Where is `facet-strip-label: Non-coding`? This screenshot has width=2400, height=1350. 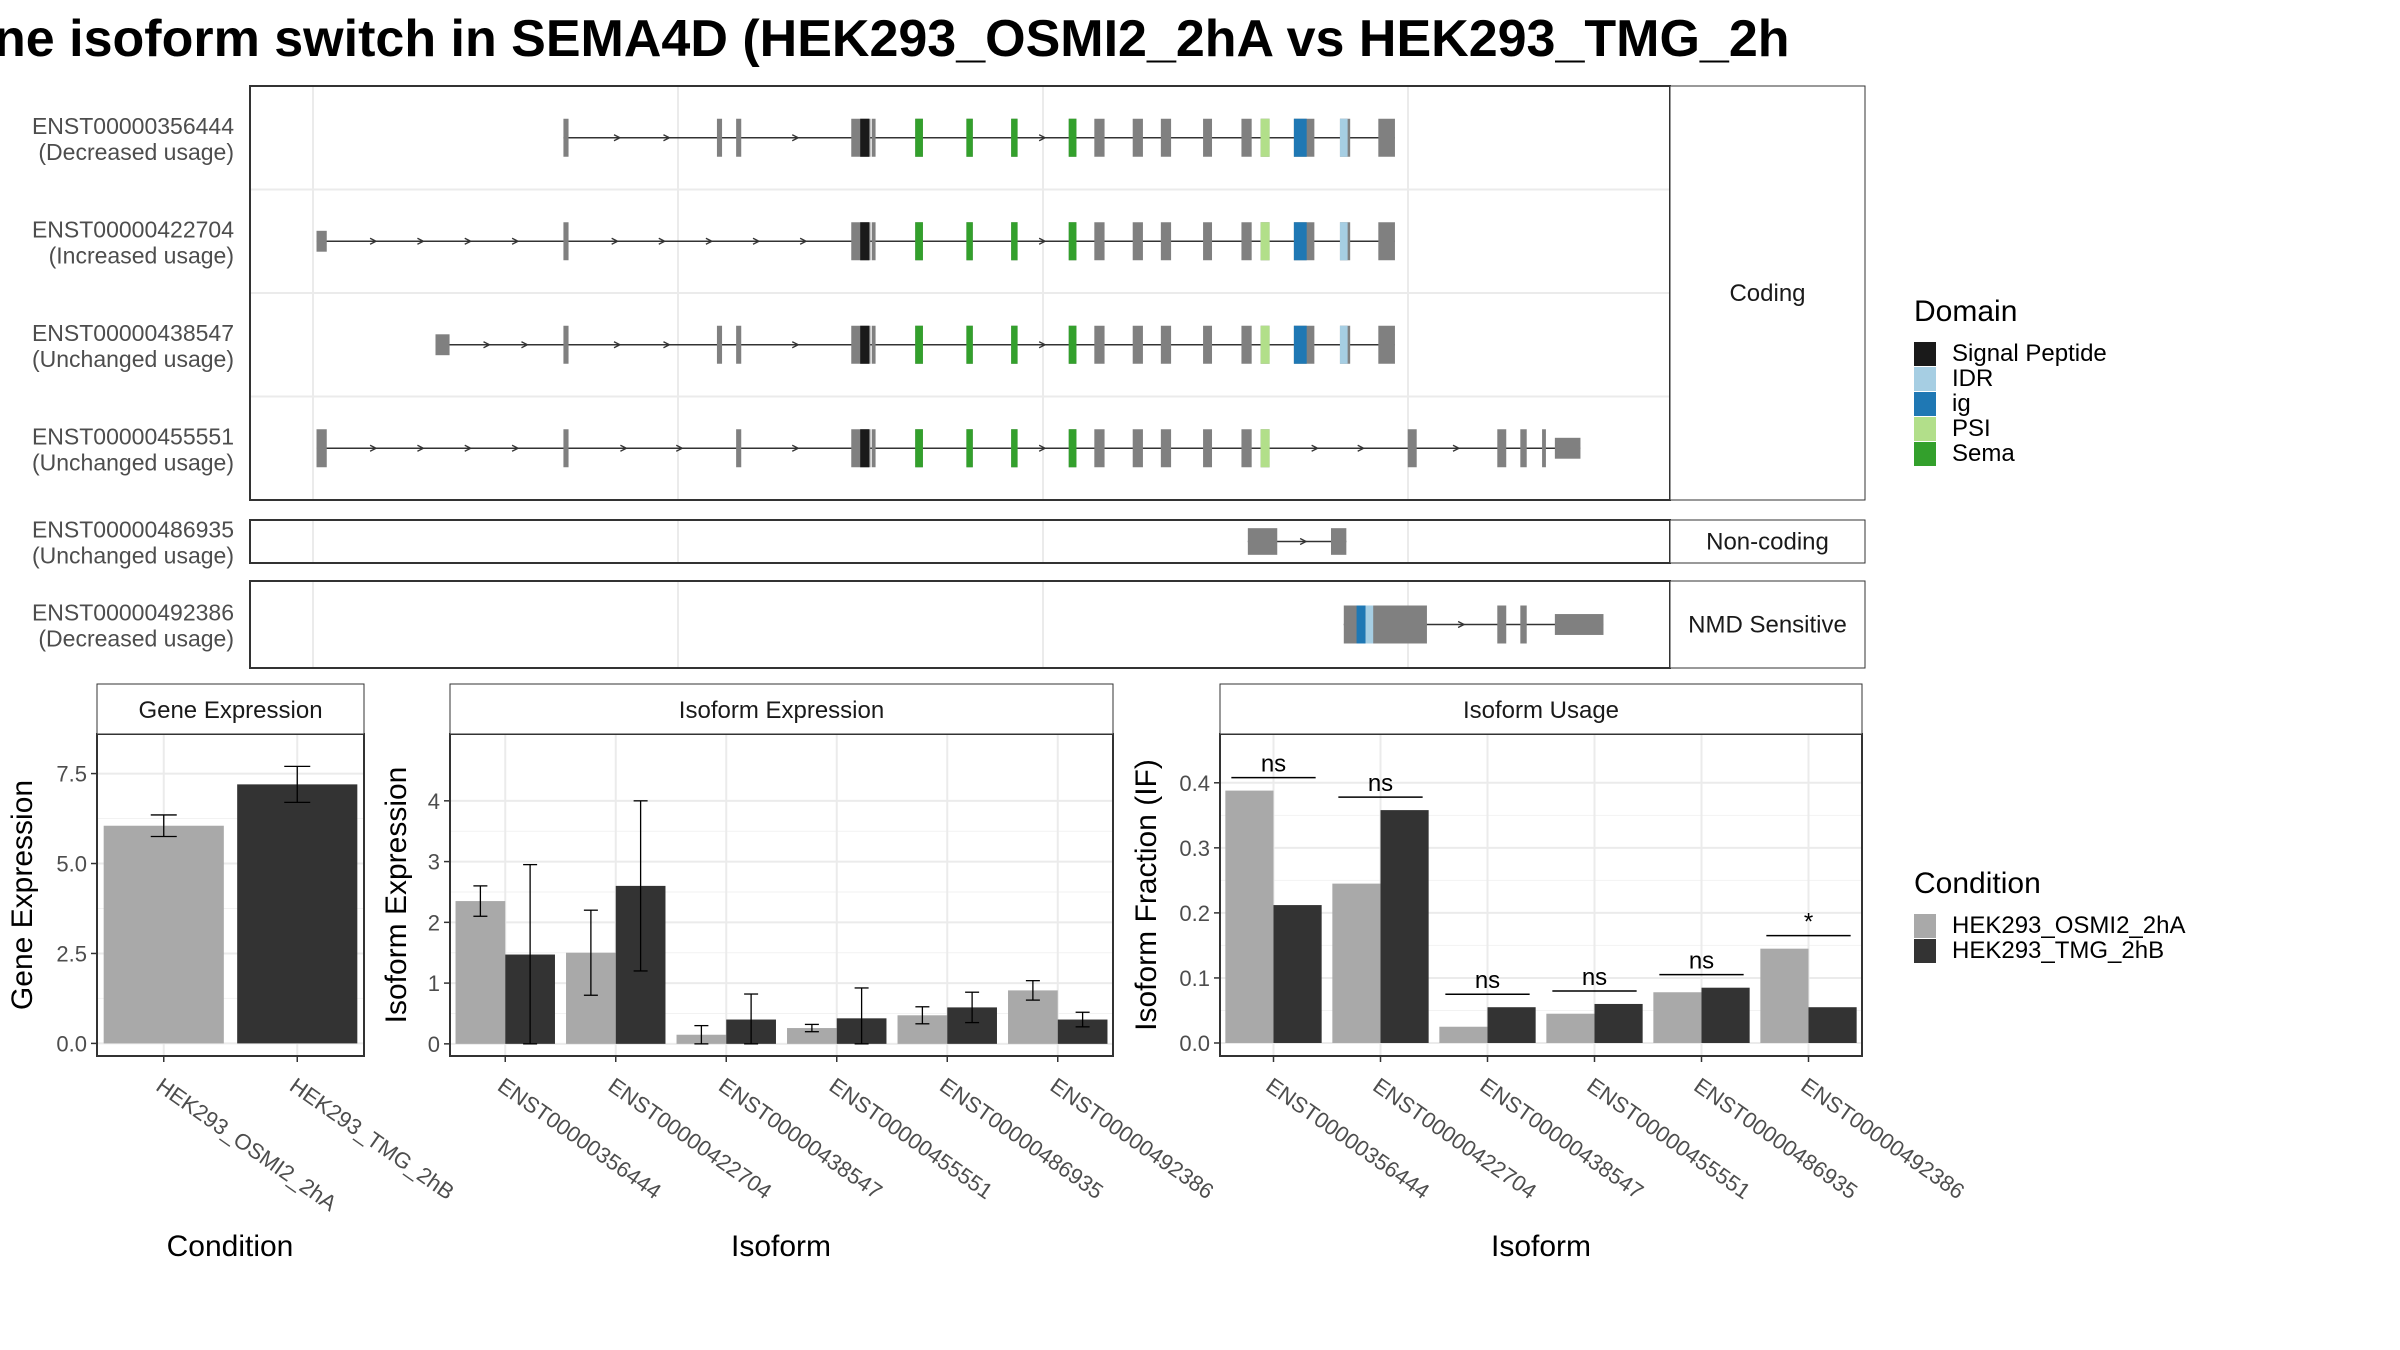
facet-strip-label: Non-coding is located at coordinates (1767, 542).